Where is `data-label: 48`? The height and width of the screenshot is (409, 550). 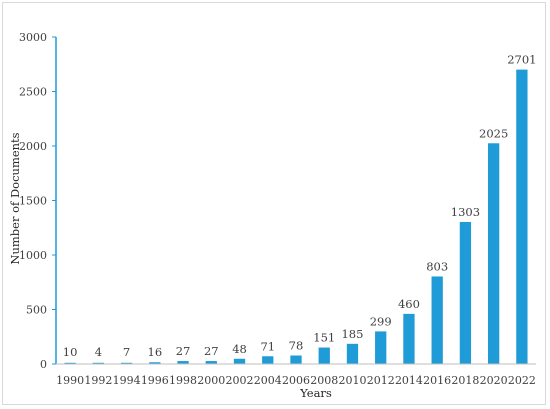
data-label: 48 is located at coordinates (239, 349).